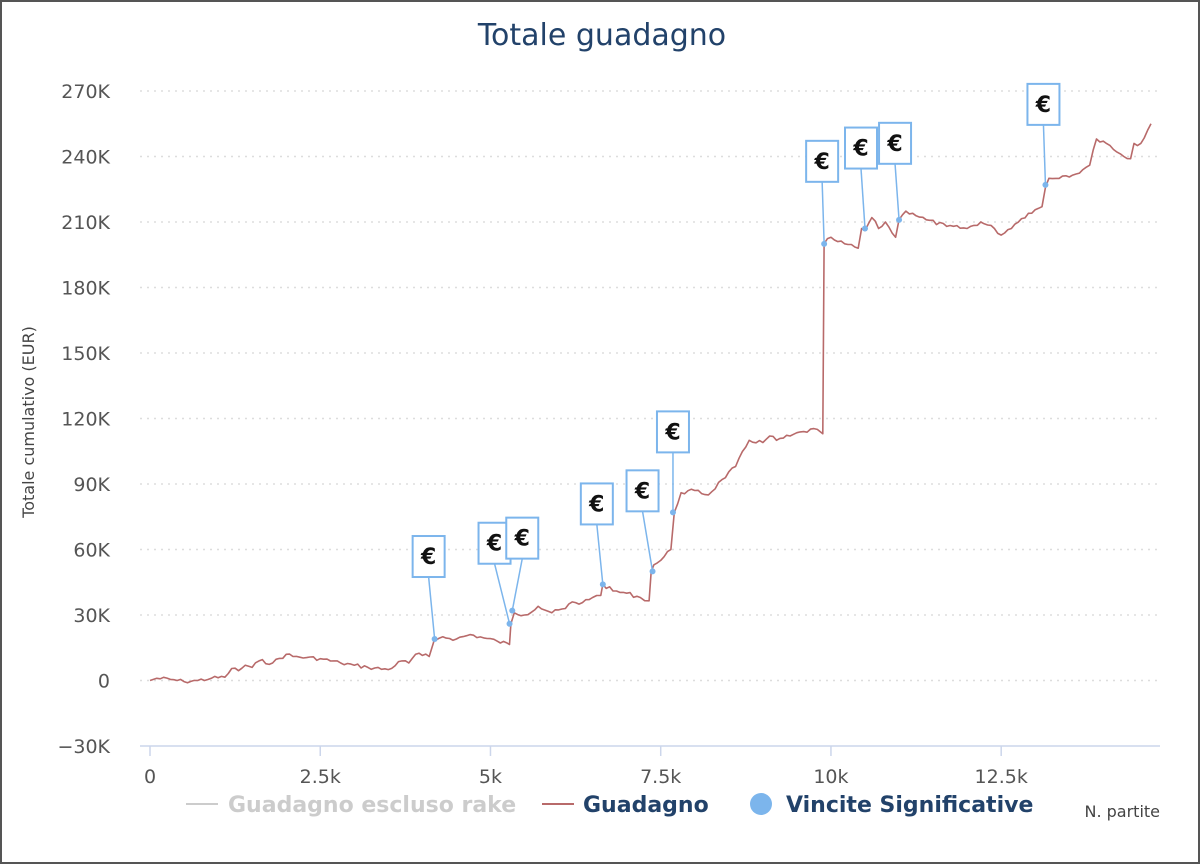 This screenshot has height=864, width=1200. What do you see at coordinates (372, 805) in the screenshot?
I see `legend-label: Guadagno escluso rake` at bounding box center [372, 805].